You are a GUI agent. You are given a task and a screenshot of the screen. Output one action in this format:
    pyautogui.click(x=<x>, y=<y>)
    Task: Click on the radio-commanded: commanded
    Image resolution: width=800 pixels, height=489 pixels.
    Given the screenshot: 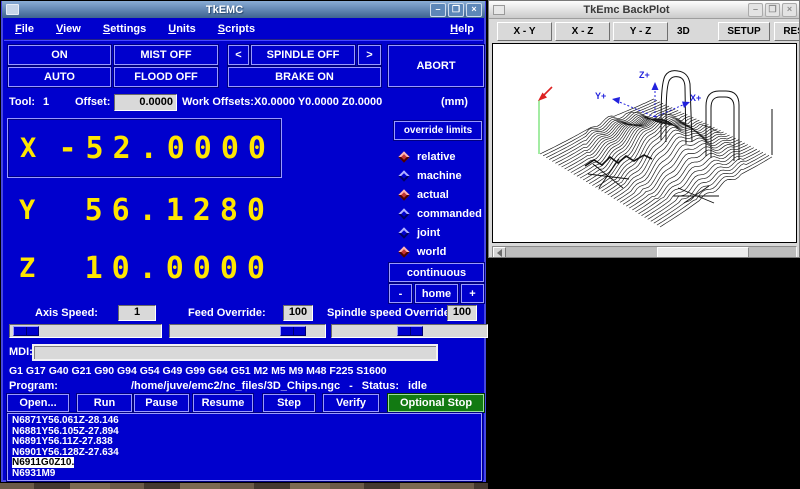 What is the action you would take?
    pyautogui.click(x=440, y=214)
    